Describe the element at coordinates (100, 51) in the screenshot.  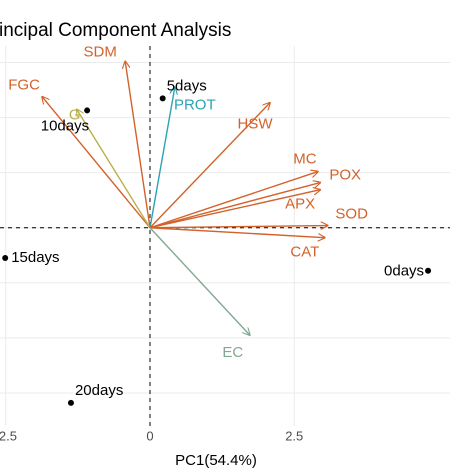
I see `loading-label: SDM` at that location.